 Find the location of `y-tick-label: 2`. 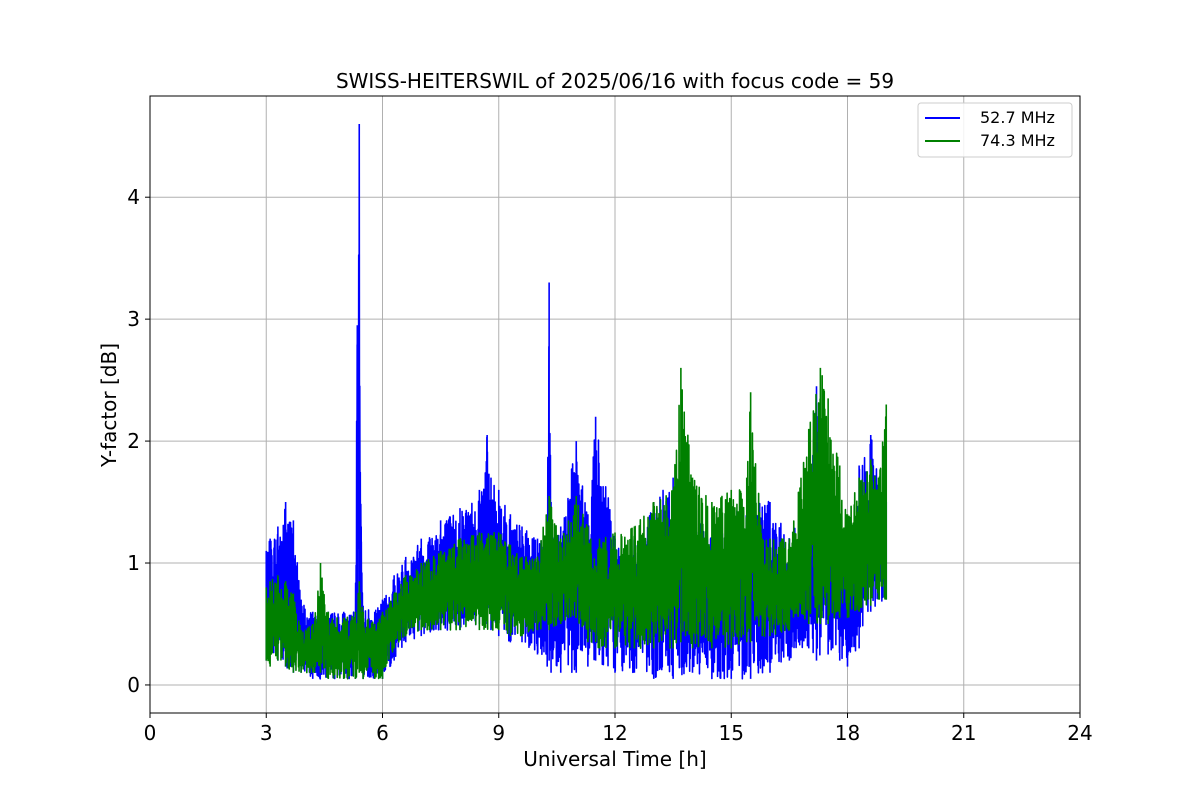

y-tick-label: 2 is located at coordinates (133, 441).